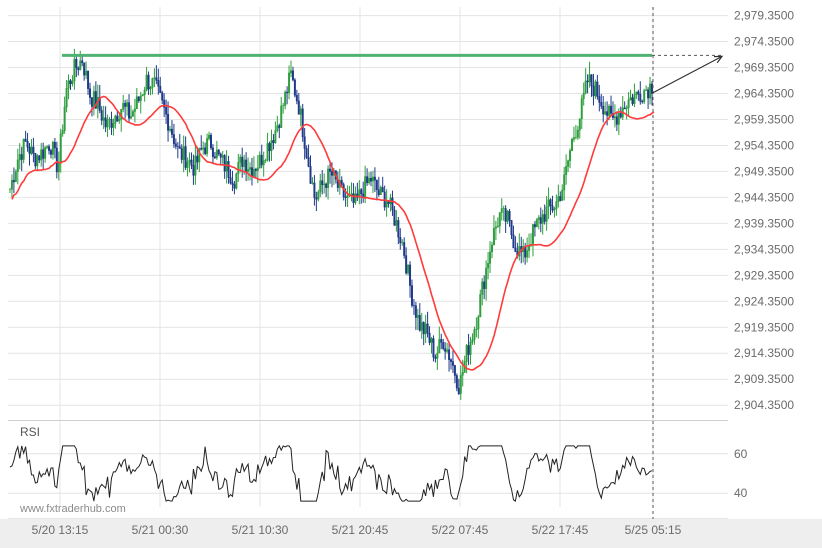  Describe the element at coordinates (764, 327) in the screenshot. I see `y-tick-label: 2,919.3500` at that location.